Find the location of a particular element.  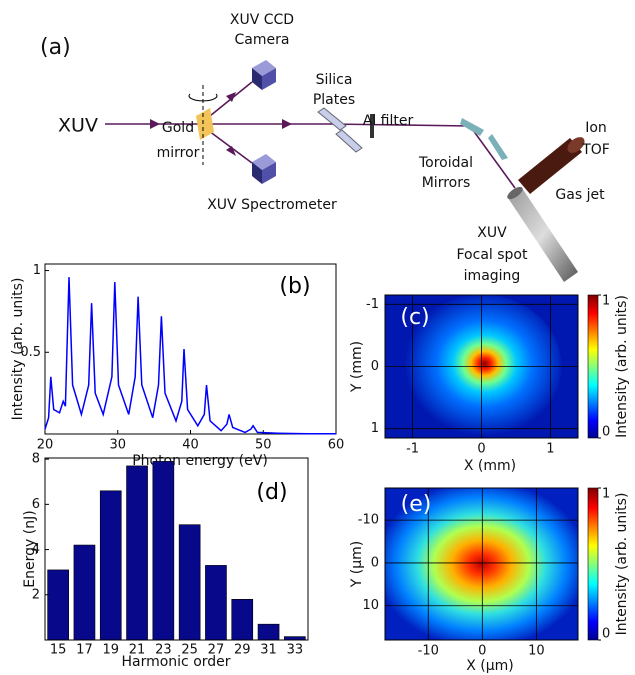

x-tick-label: -10 is located at coordinates (428, 651).